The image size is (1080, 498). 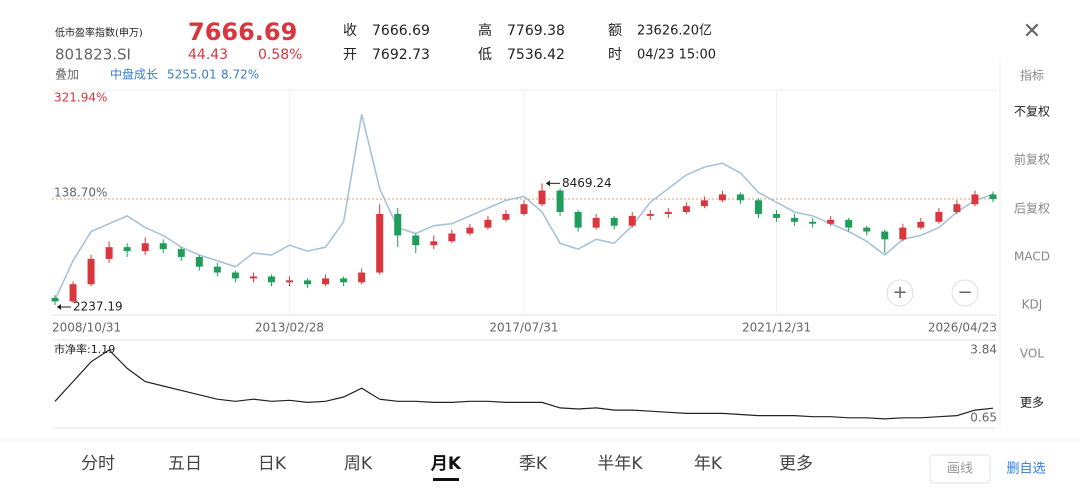 What do you see at coordinates (1032, 159) in the screenshot?
I see `menu-item: 前复权` at bounding box center [1032, 159].